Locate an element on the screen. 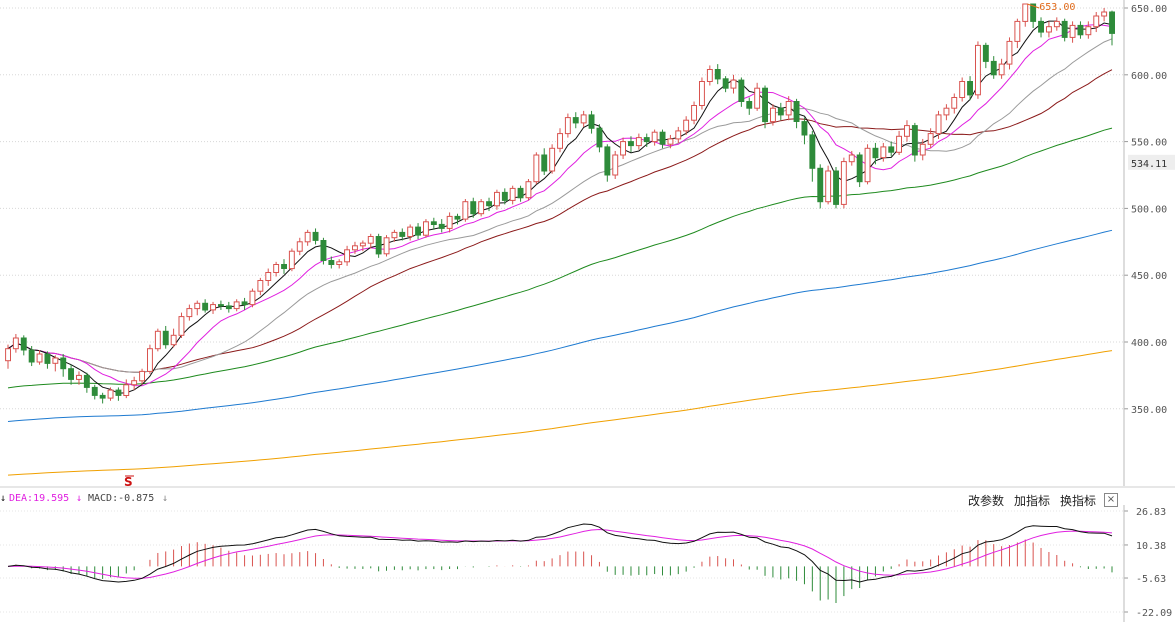 This screenshot has width=1175, height=622. price-tick-label: 400.00 is located at coordinates (1149, 343).